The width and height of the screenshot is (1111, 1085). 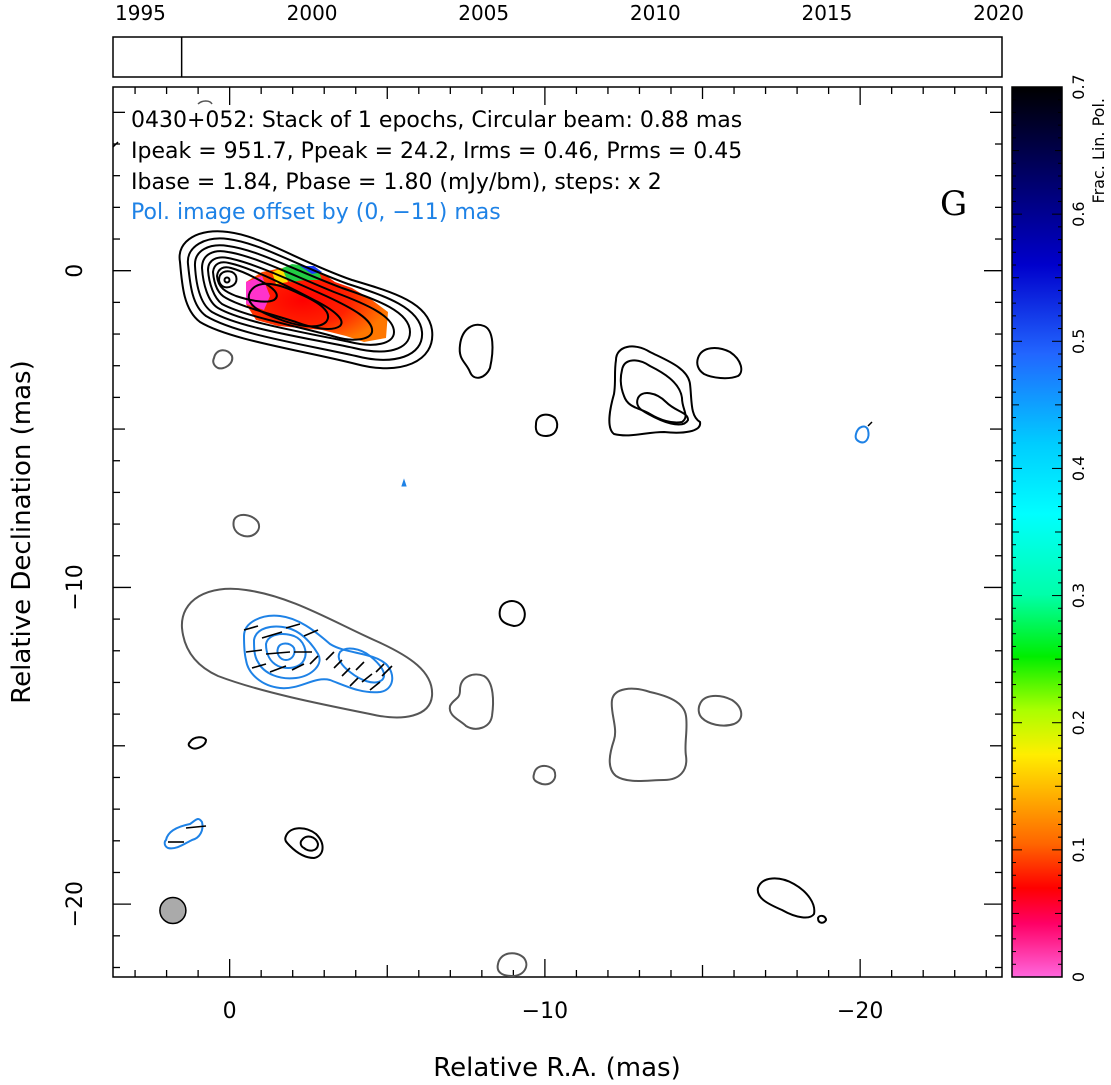 What do you see at coordinates (998, 13) in the screenshot?
I see `timeline-year-label: 2020` at bounding box center [998, 13].